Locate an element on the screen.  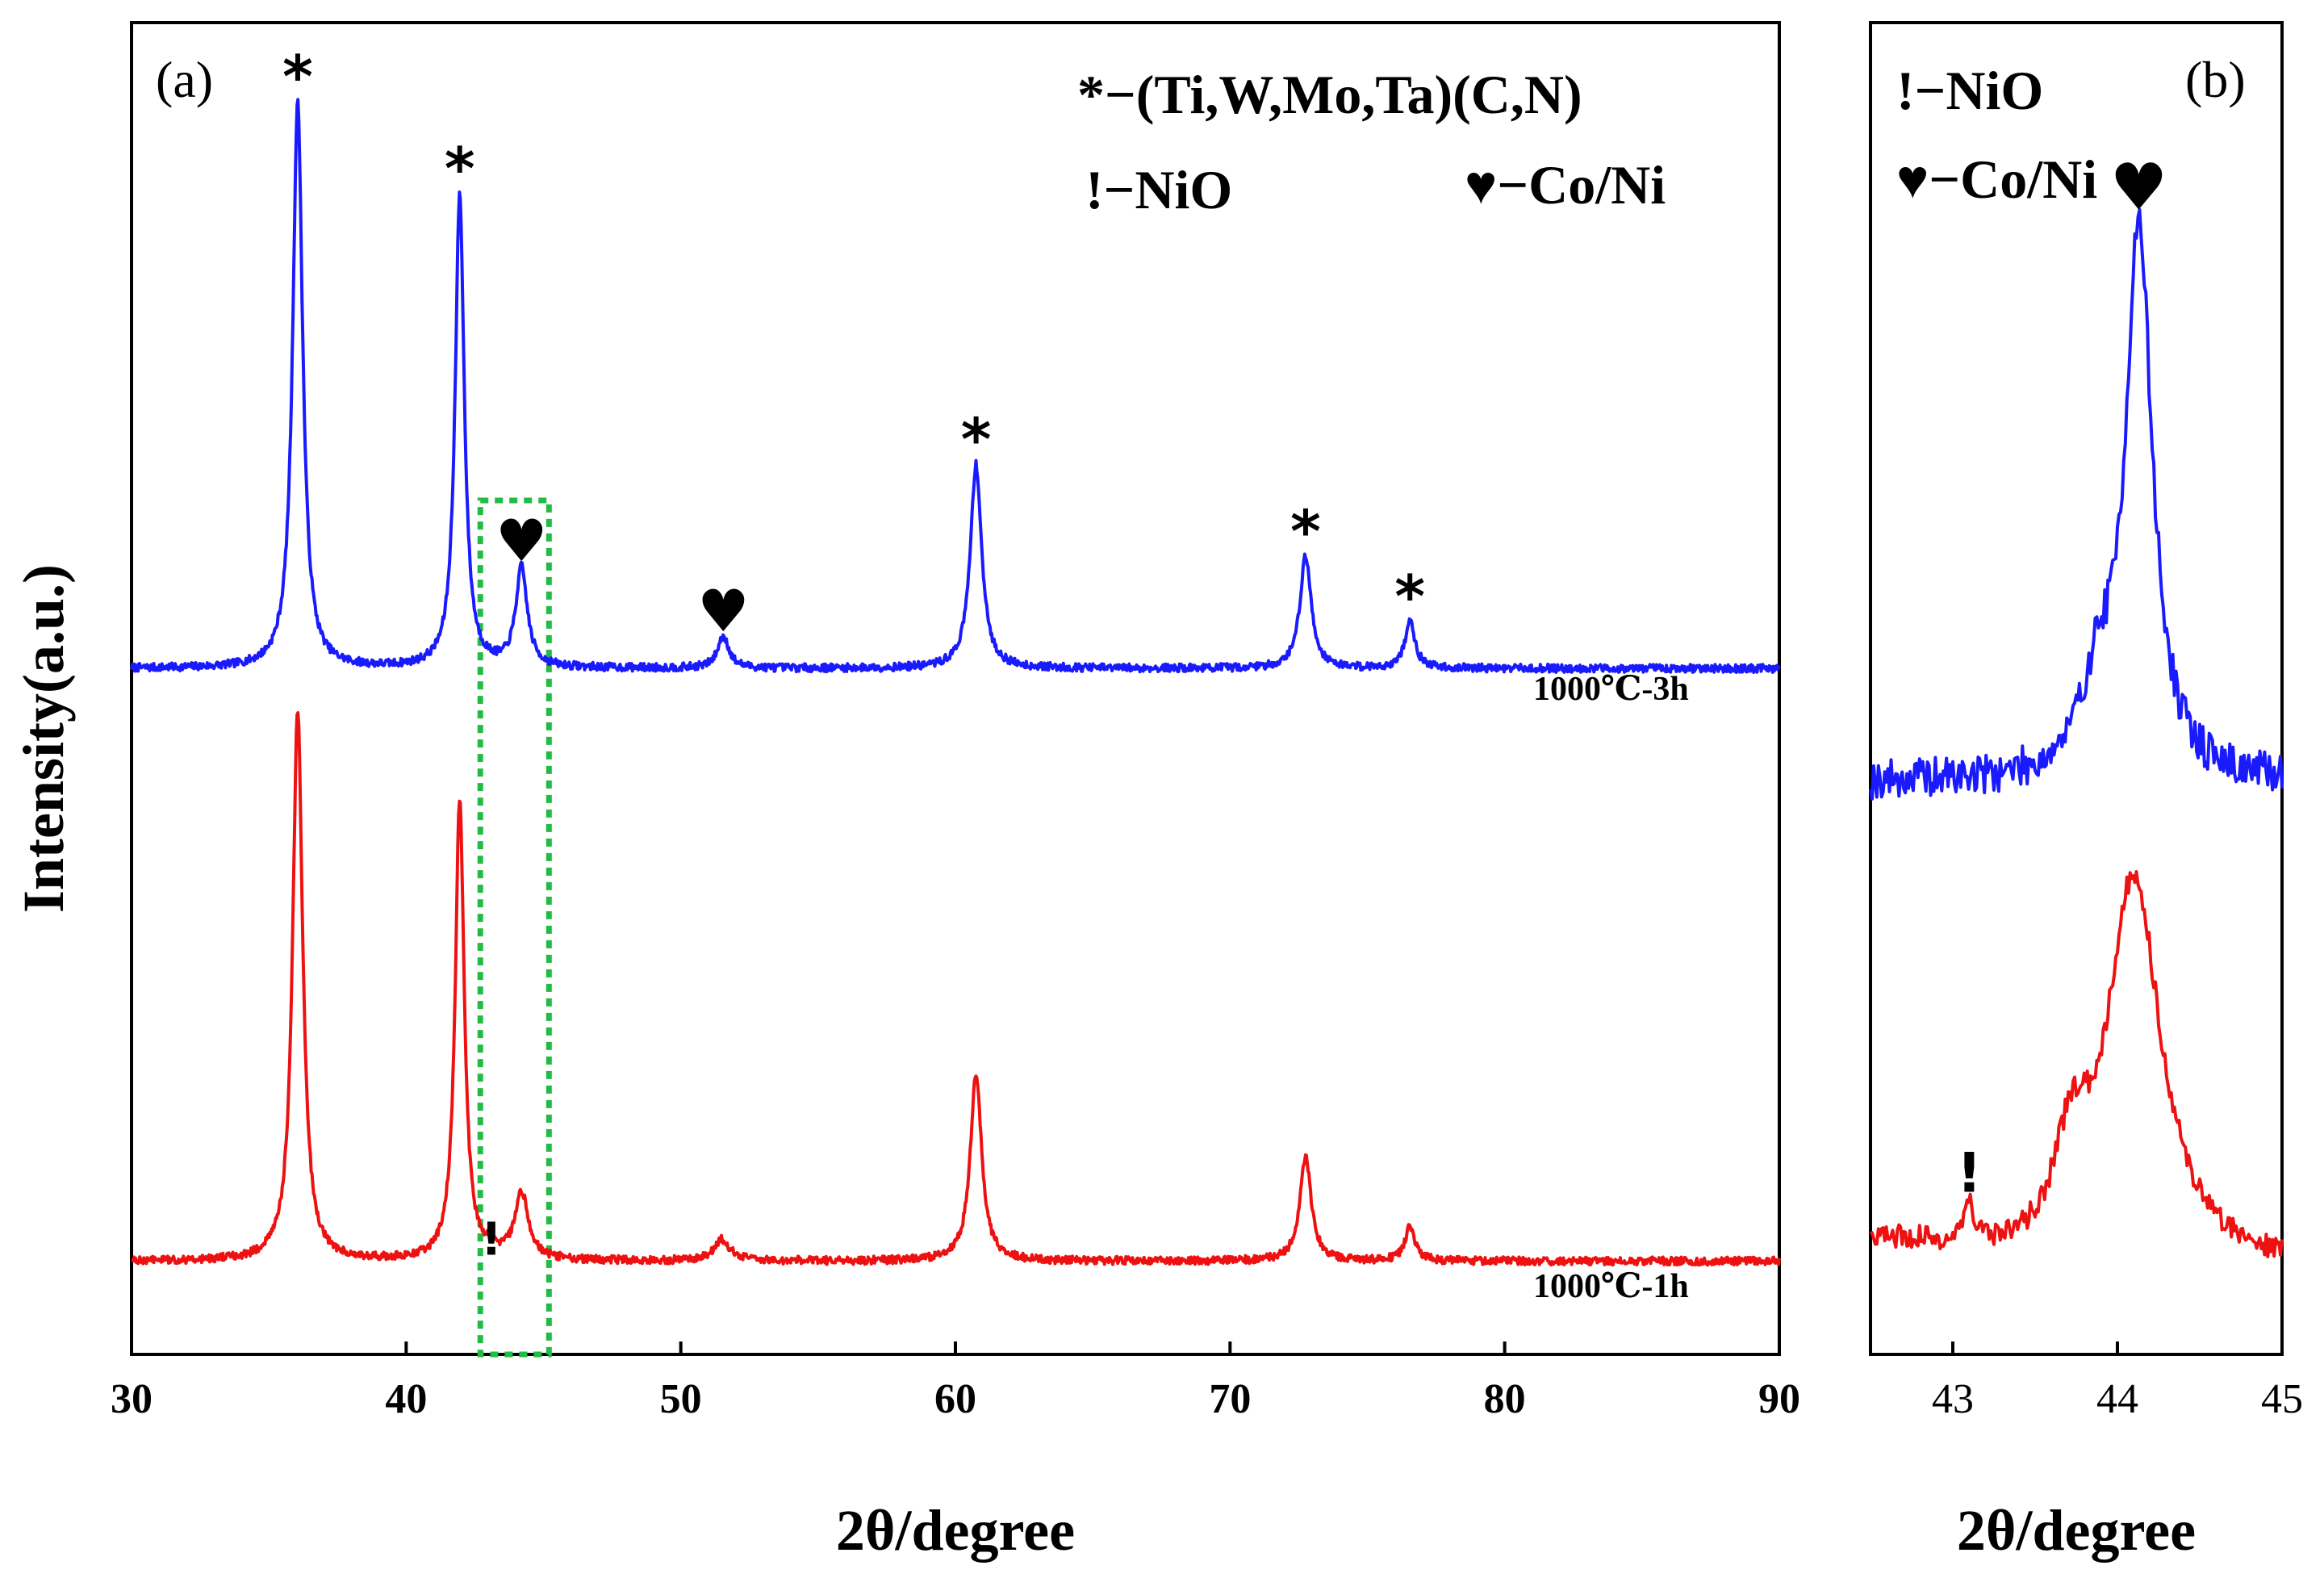
legend-co-ni: ♥−Co/Ni is located at coordinates (1566, 185).